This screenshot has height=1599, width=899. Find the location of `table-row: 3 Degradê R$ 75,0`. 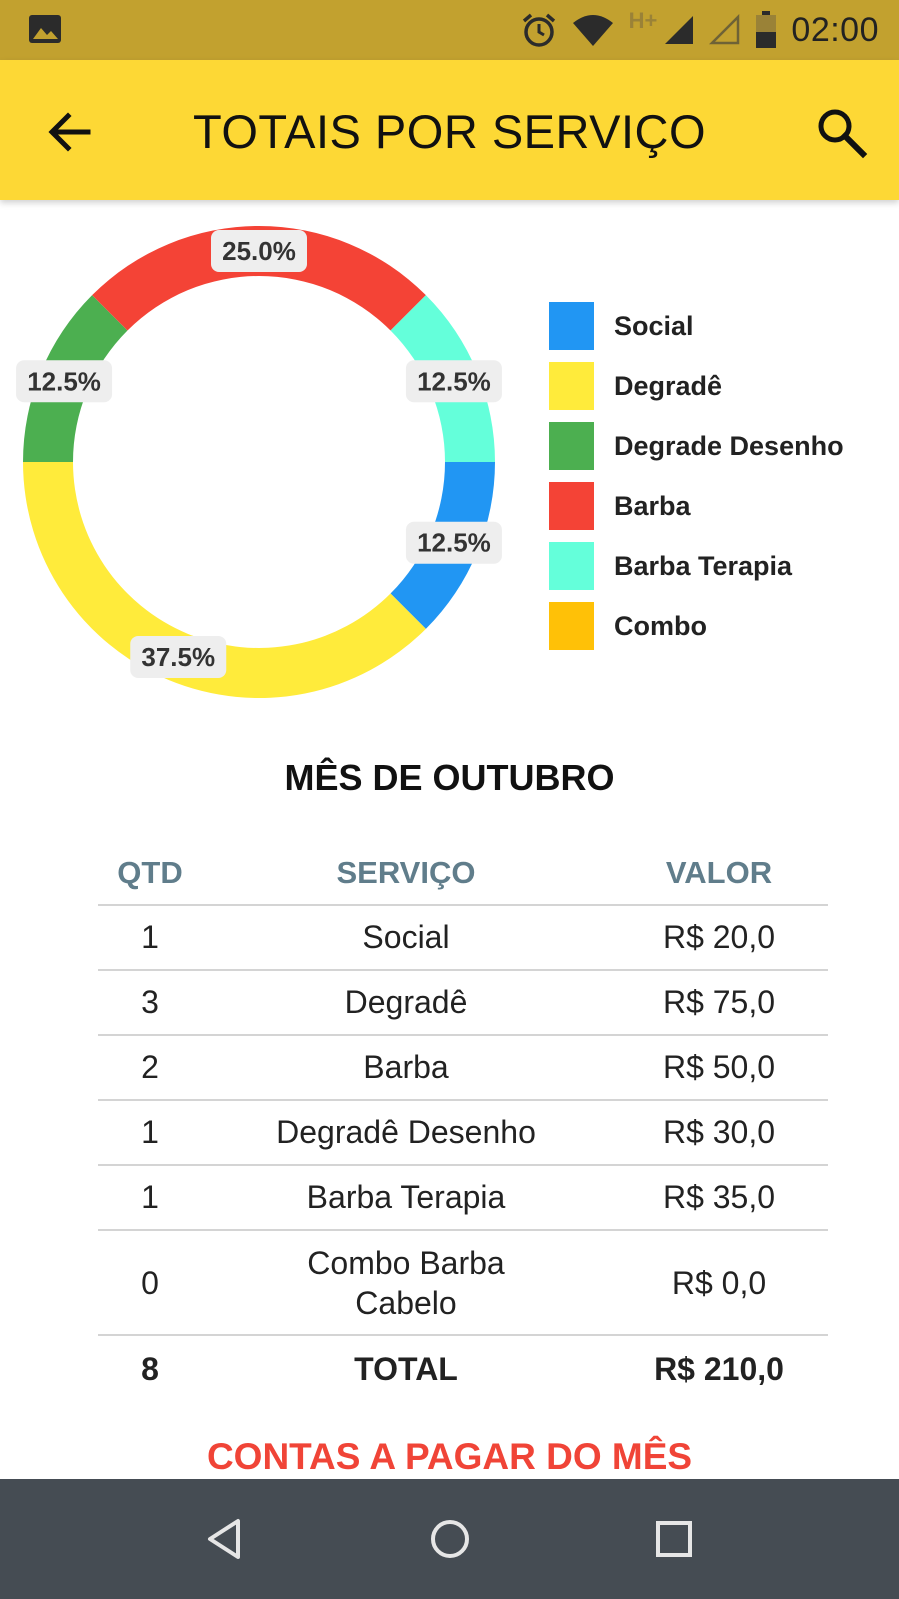

table-row: 3 Degradê R$ 75,0 is located at coordinates (463, 1003).